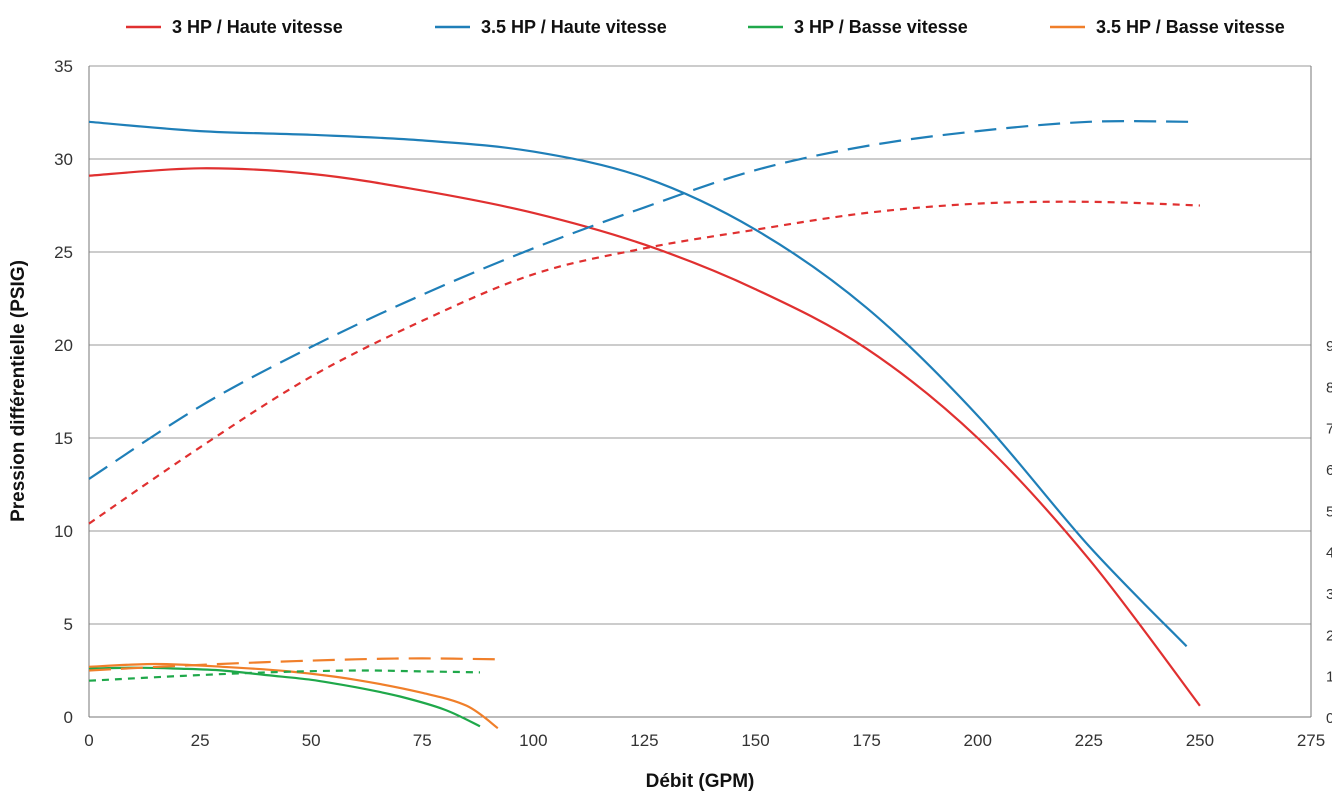 This screenshot has height=797, width=1332. I want to click on right-axis-tick-label: 2, so click(1329, 635).